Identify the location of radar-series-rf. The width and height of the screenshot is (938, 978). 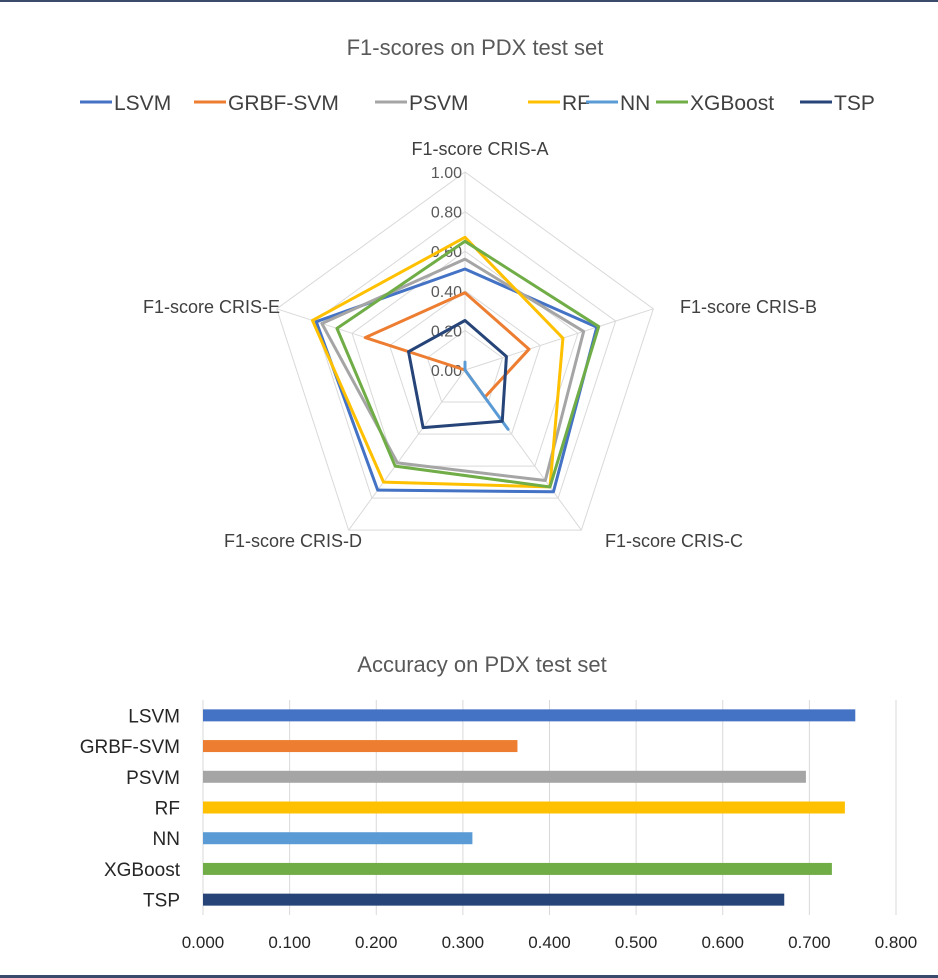
(437, 362).